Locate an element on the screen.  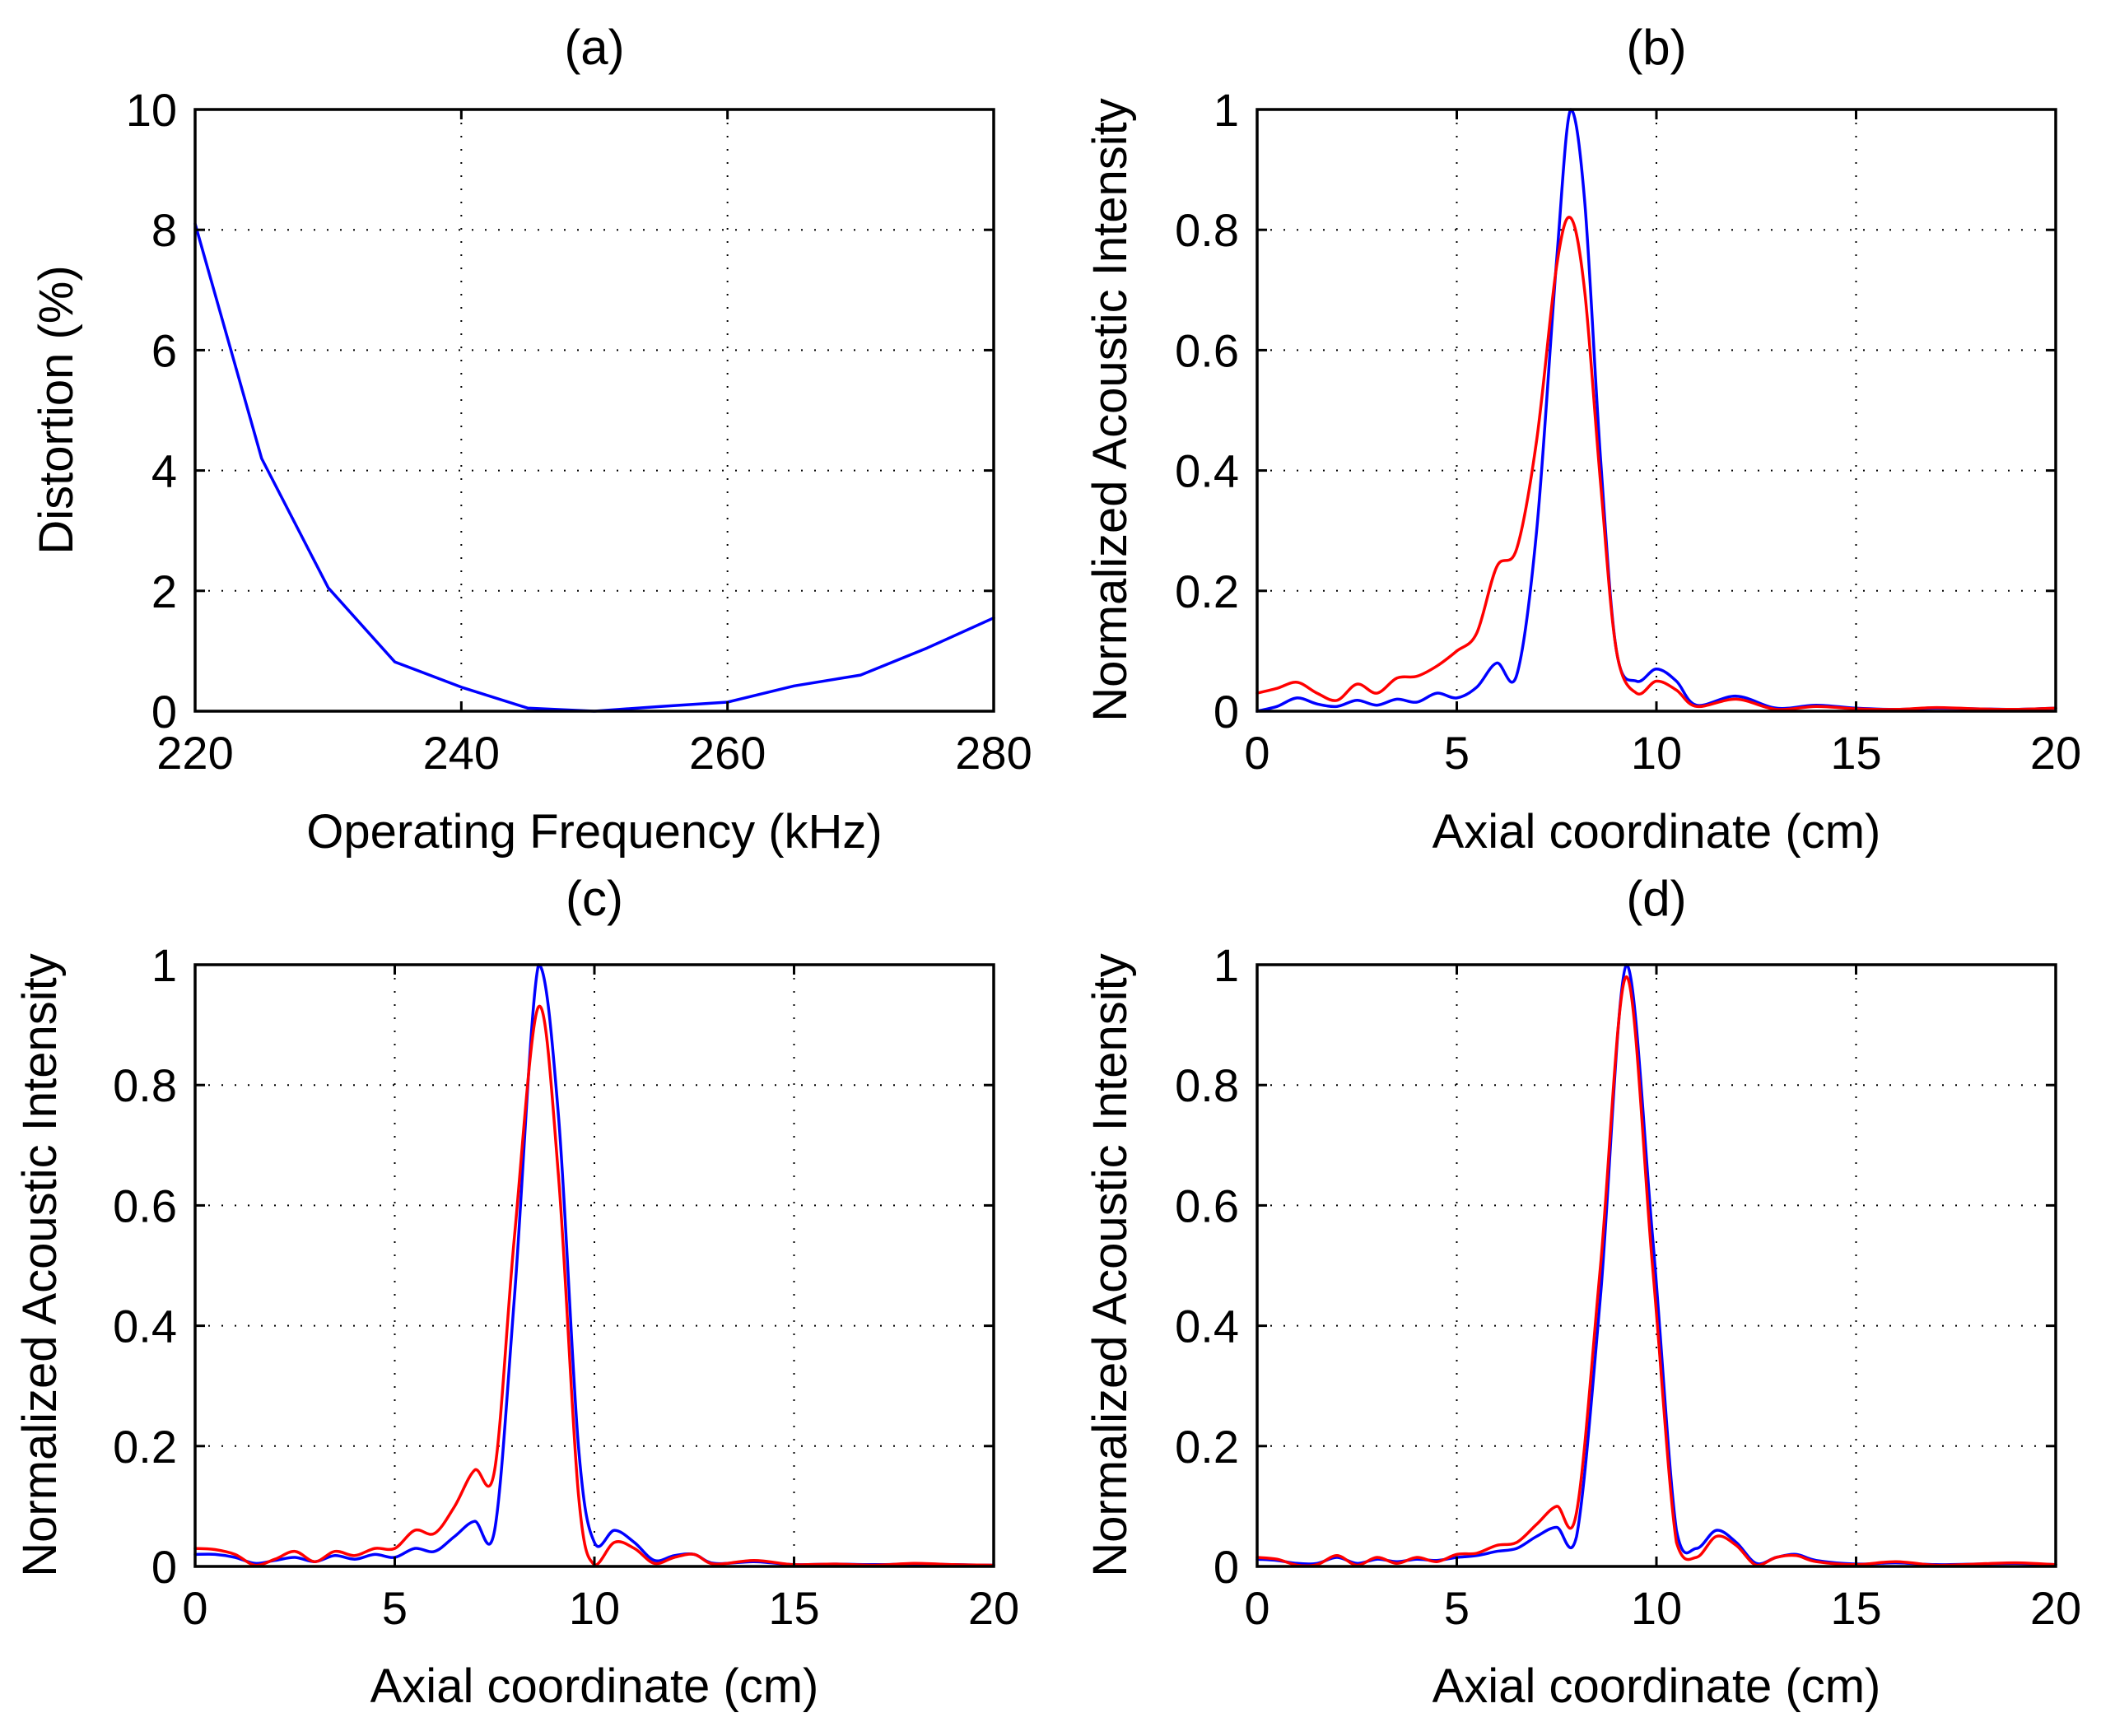
panel-c-ytick-label-4: 0.8 is located at coordinates (145, 1085).